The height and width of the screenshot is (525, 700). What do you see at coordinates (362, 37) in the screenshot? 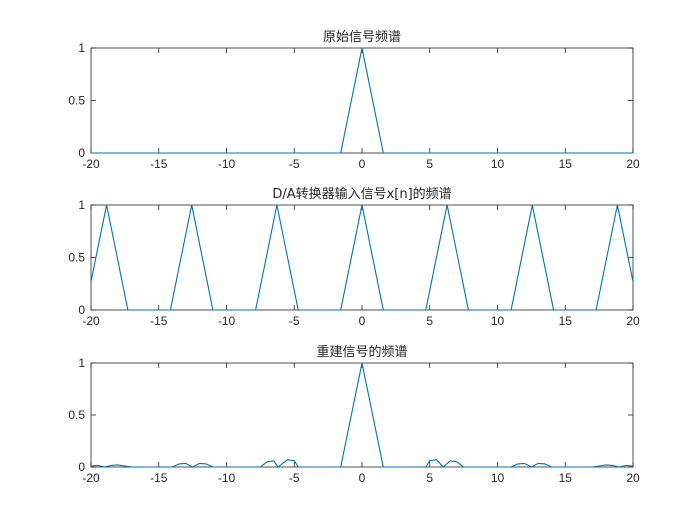
I see `chart-title: 原始信号频谱` at bounding box center [362, 37].